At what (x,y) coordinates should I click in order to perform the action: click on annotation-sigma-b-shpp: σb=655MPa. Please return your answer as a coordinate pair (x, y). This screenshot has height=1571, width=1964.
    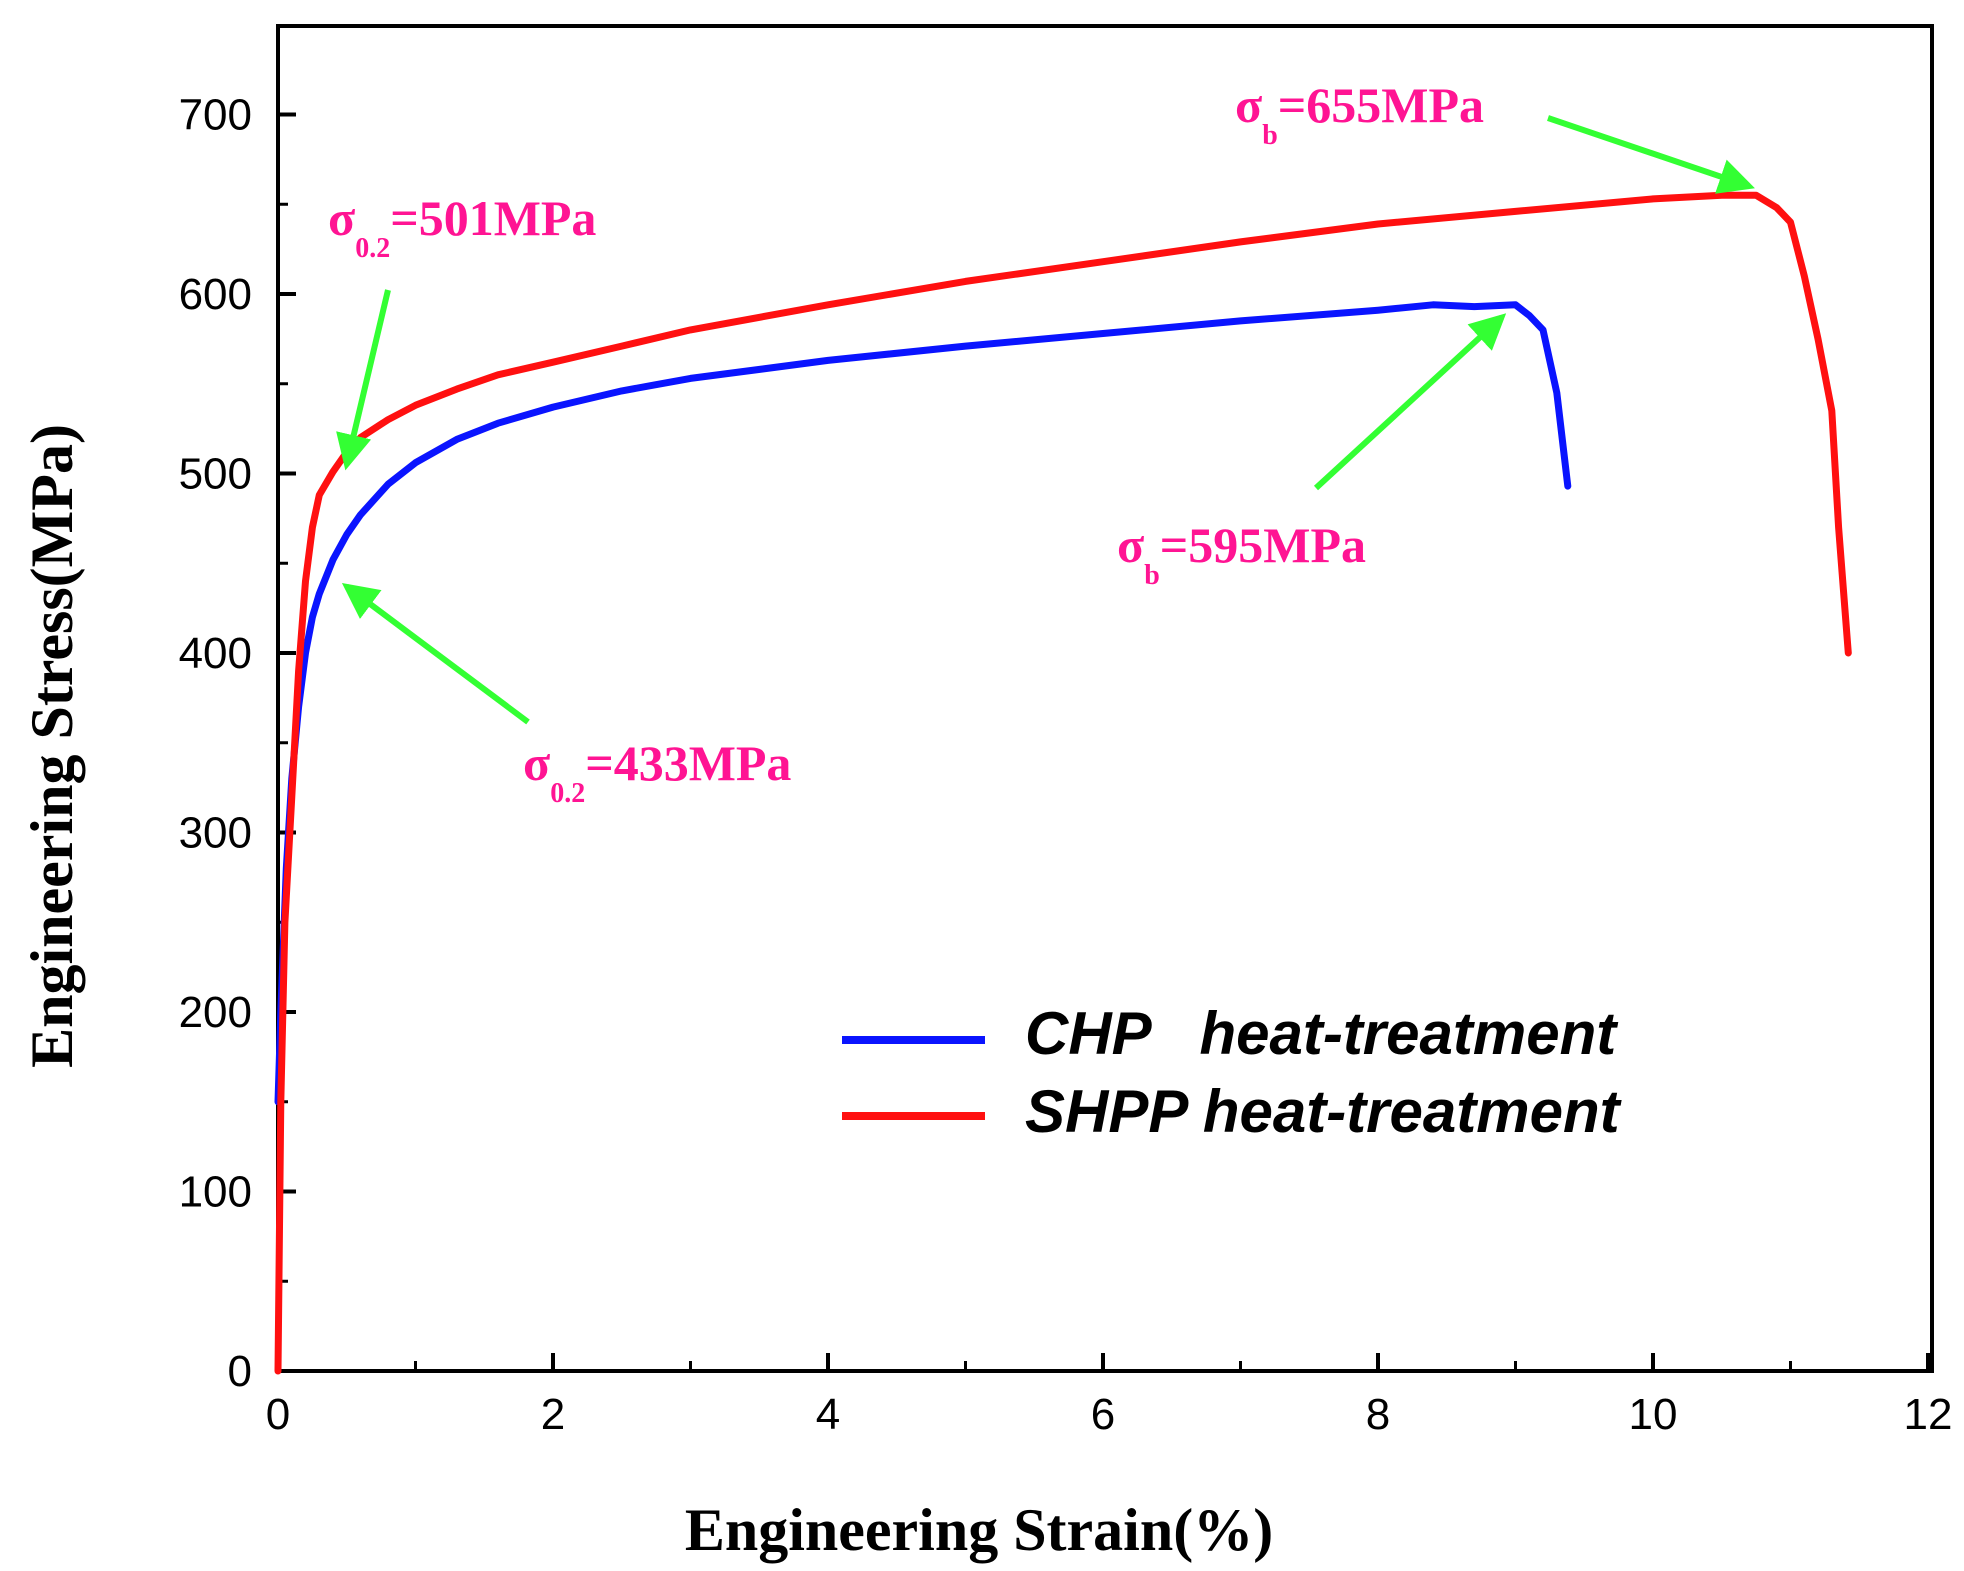
    Looking at the image, I should click on (1359, 114).